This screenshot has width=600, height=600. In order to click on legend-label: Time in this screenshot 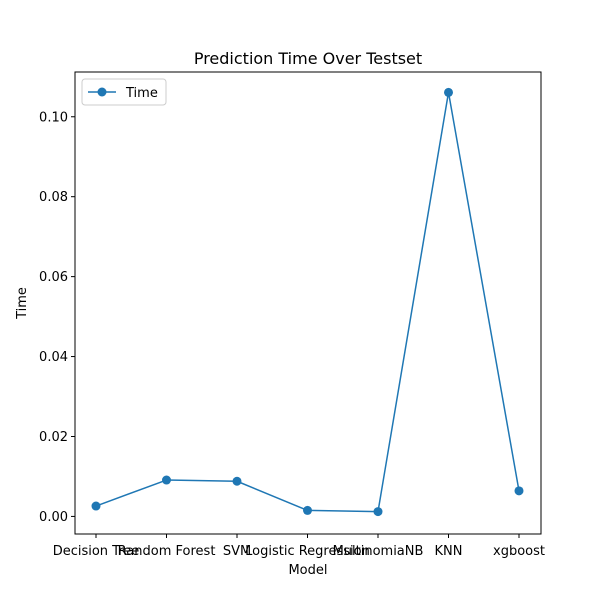, I will do `click(141, 93)`.